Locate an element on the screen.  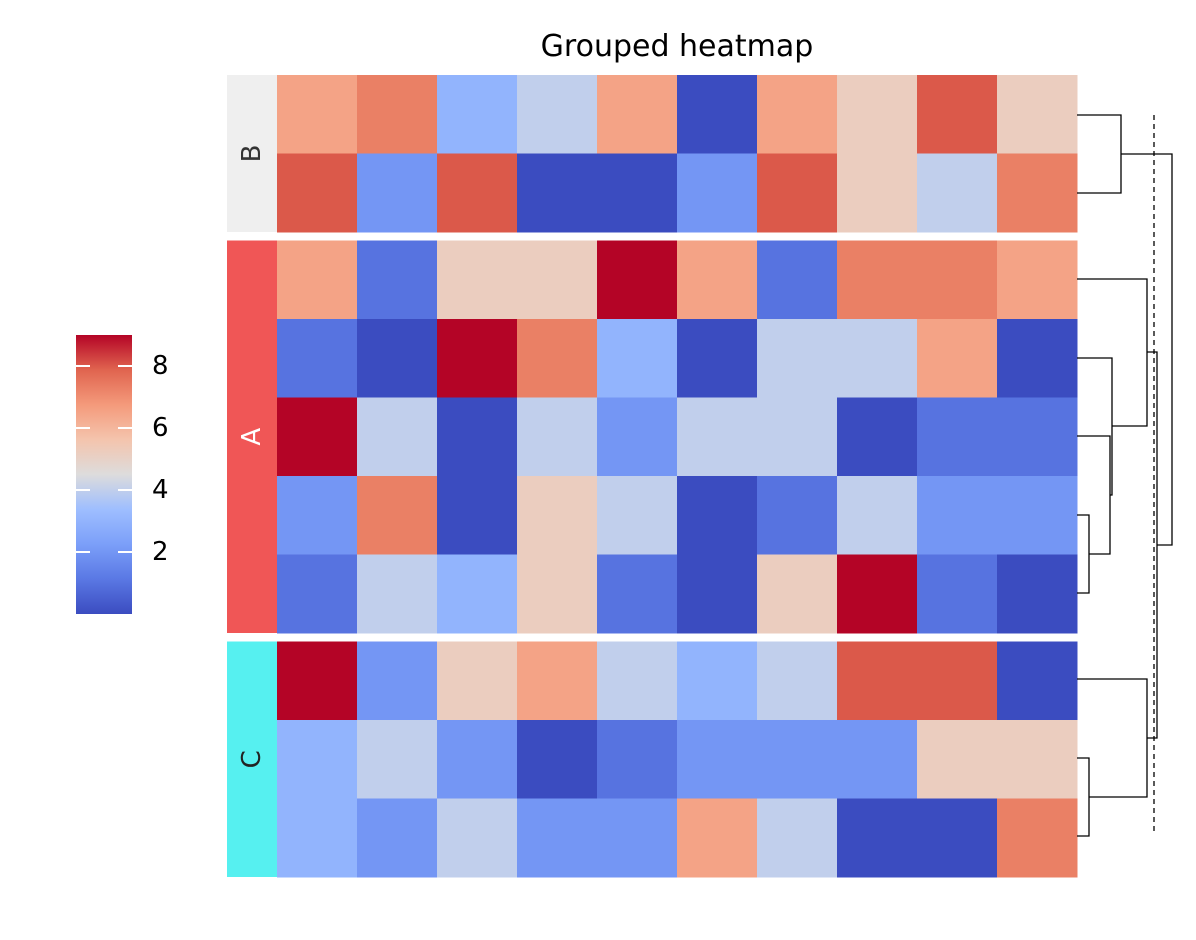
group-label-a: A is located at coordinates (252, 437).